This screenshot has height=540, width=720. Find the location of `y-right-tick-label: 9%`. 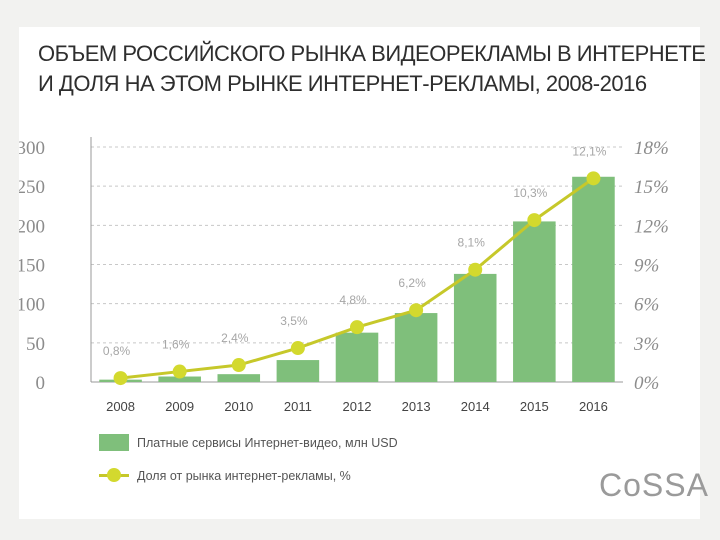

y-right-tick-label: 9% is located at coordinates (646, 266).